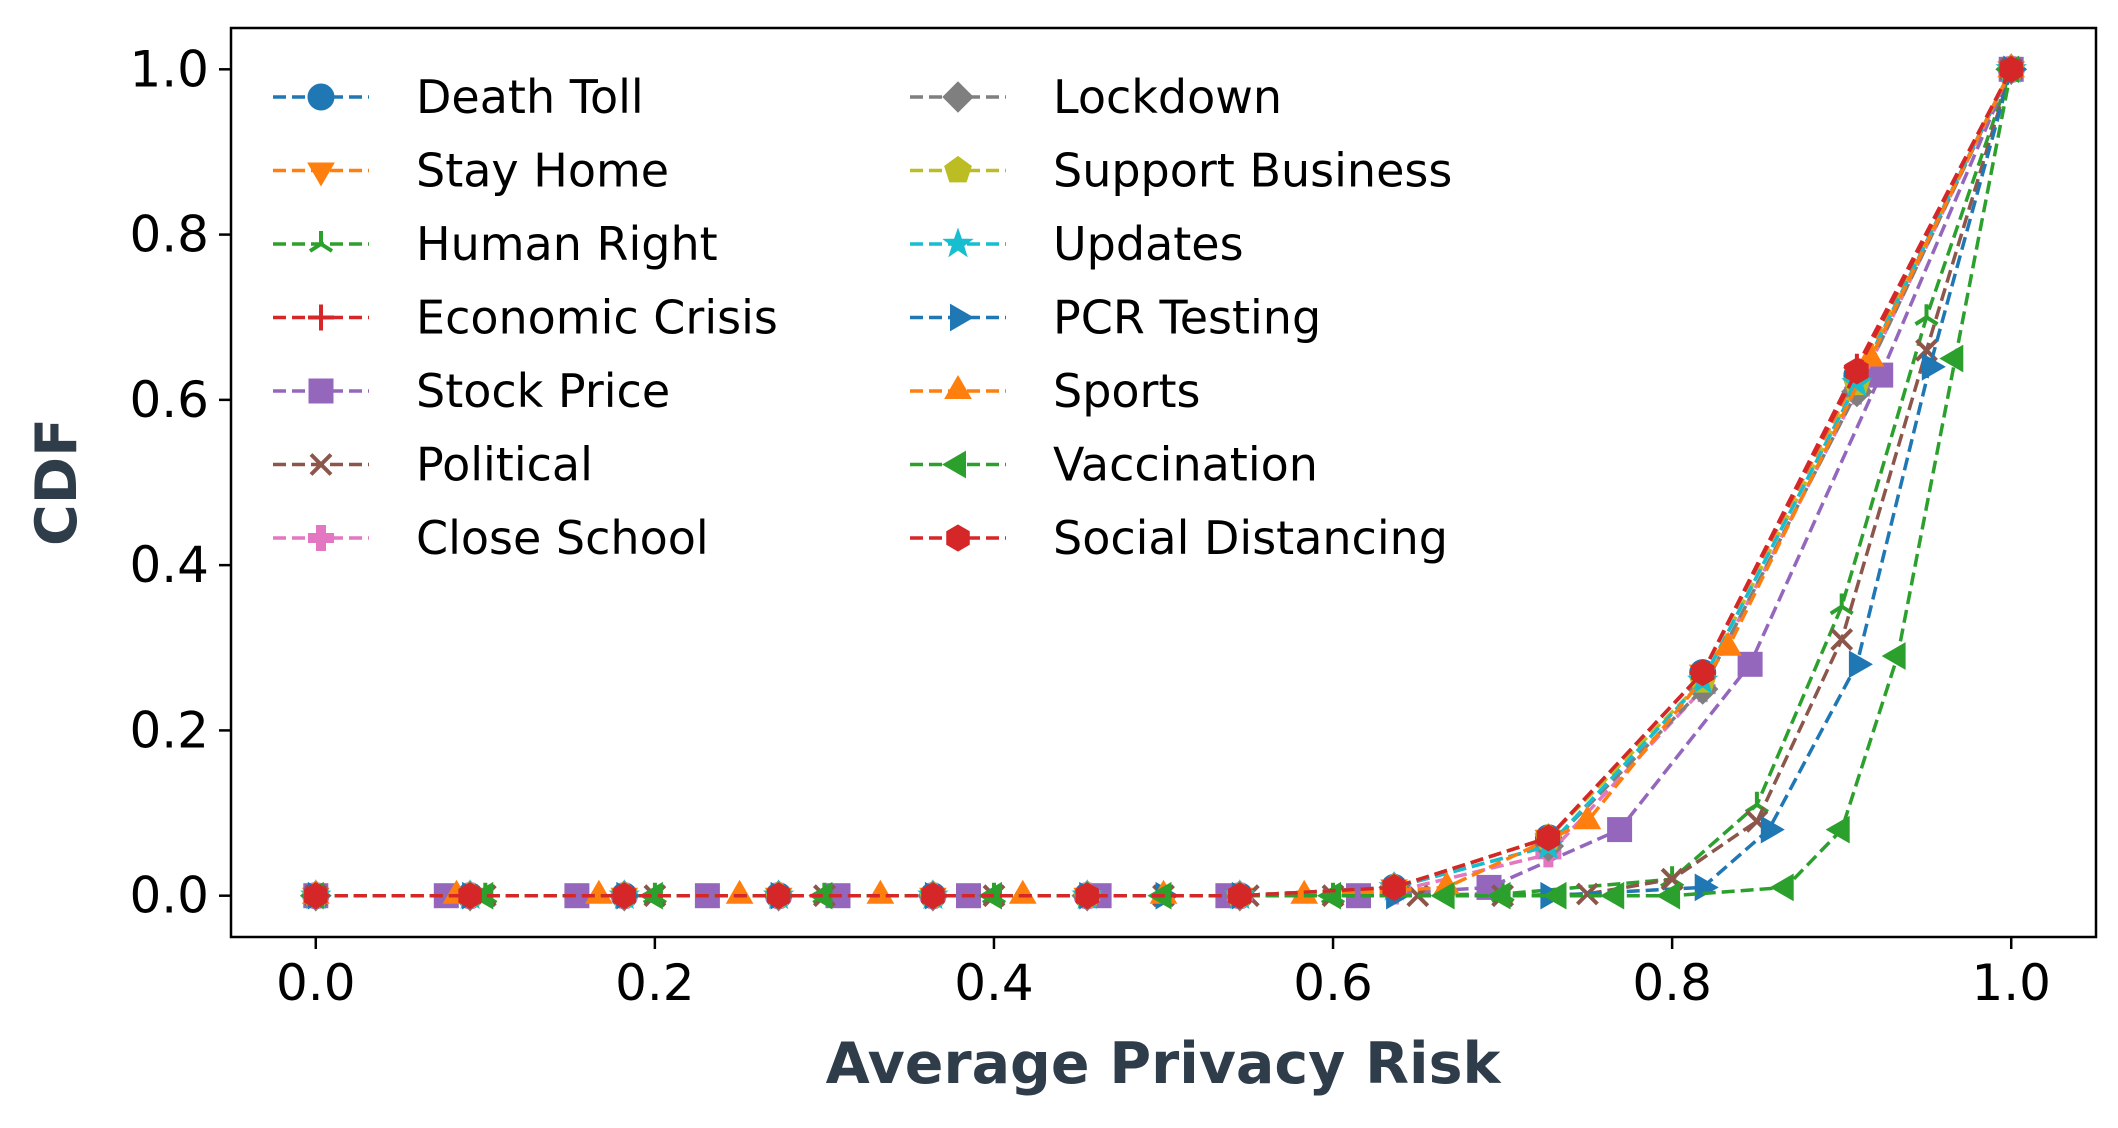  Describe the element at coordinates (1167, 97) in the screenshot. I see `legend-label: Lockdown` at that location.